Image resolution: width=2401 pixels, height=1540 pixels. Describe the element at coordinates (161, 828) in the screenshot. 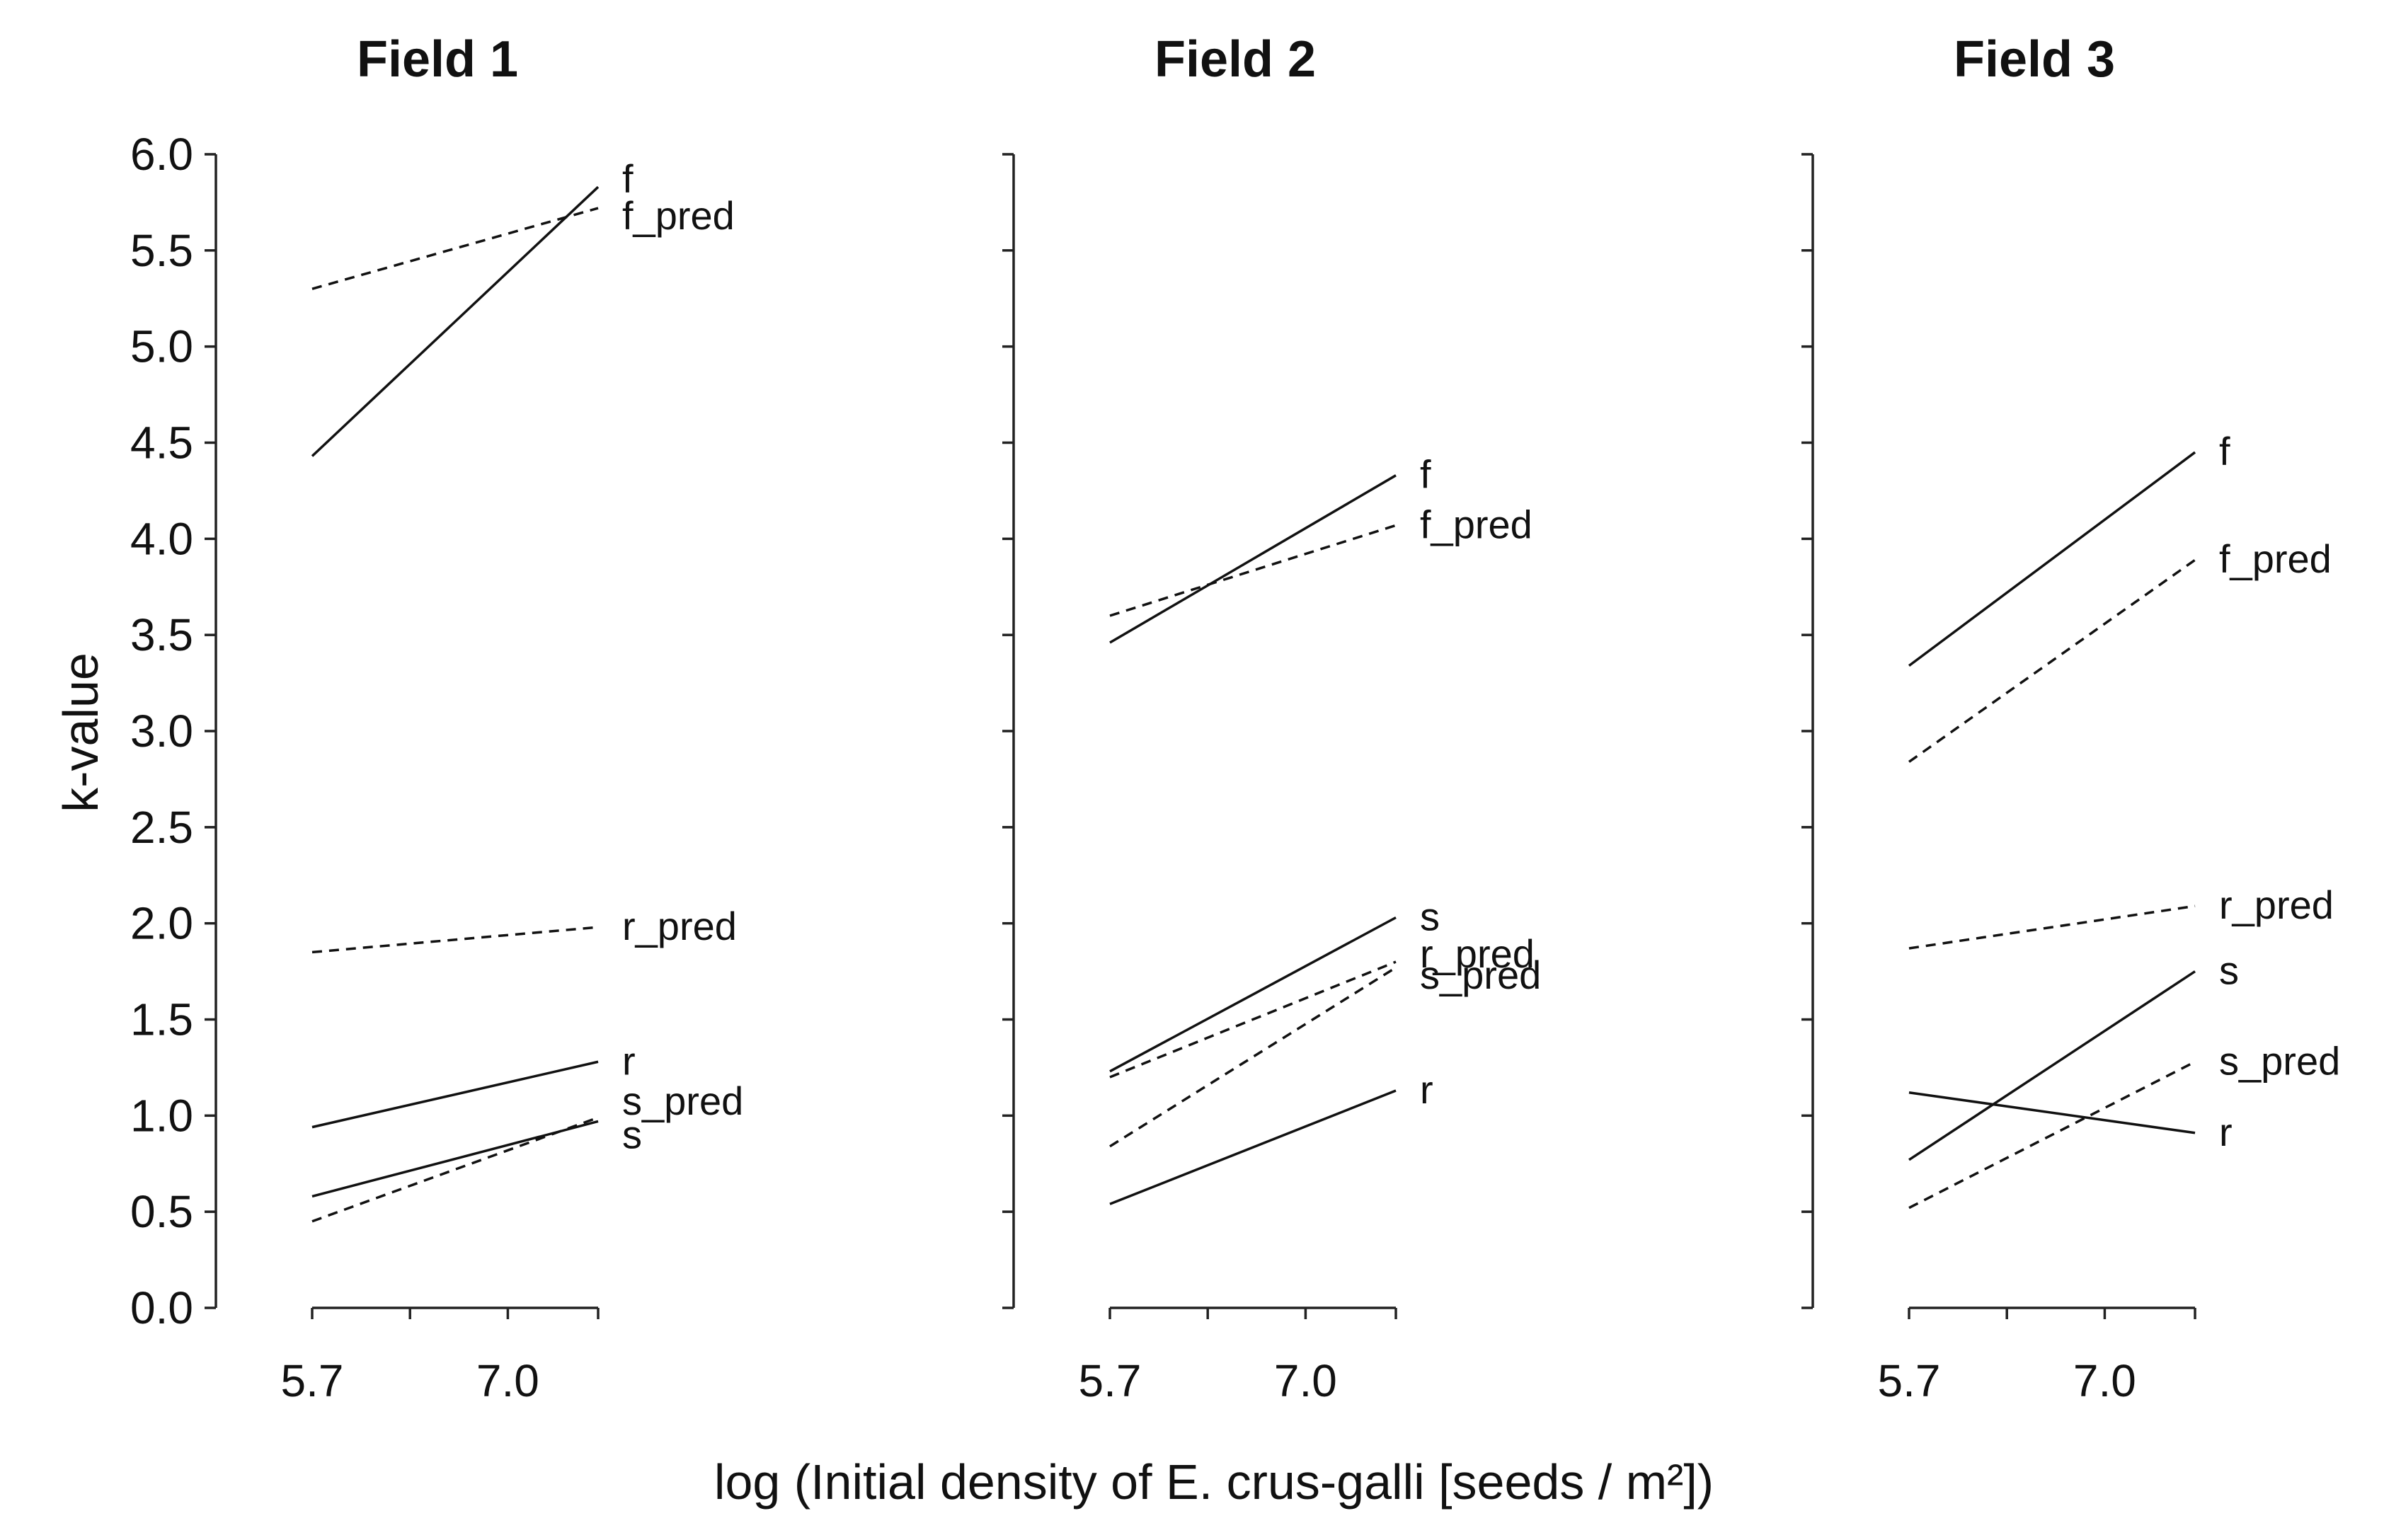

I see `y-tick-label: 2.5` at that location.